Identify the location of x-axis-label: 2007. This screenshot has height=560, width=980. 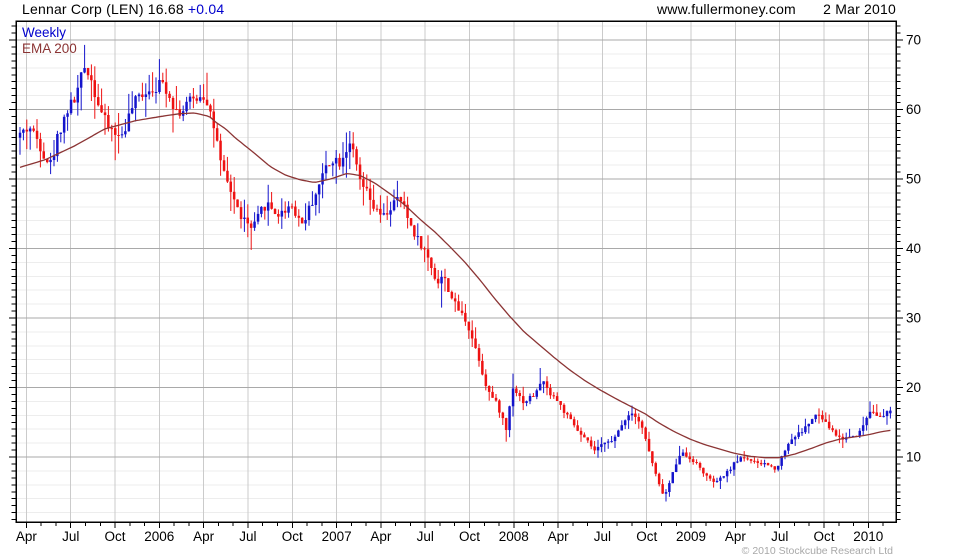
(337, 536).